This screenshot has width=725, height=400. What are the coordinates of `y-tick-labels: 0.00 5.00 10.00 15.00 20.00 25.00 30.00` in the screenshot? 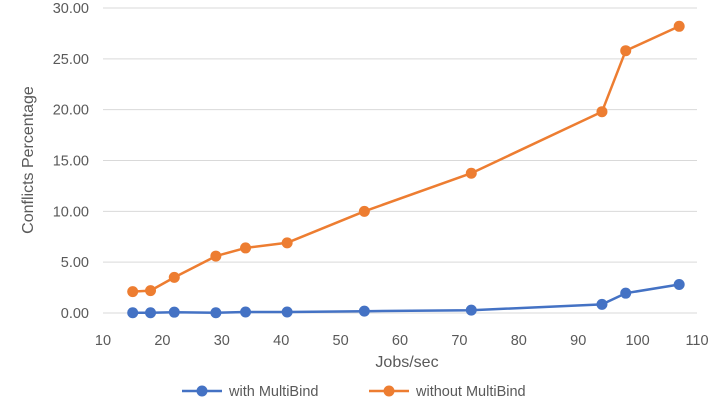 It's located at (71, 161).